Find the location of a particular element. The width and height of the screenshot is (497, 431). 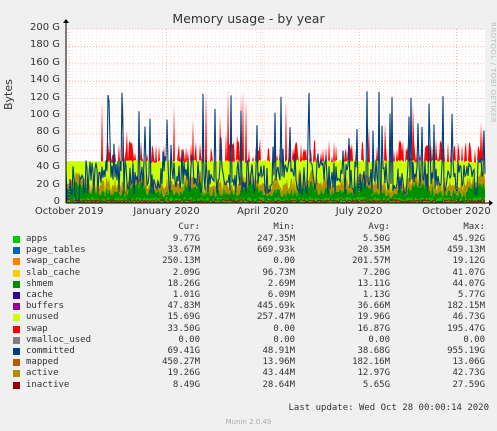

legend-avg: 20.35M is located at coordinates (373, 250).